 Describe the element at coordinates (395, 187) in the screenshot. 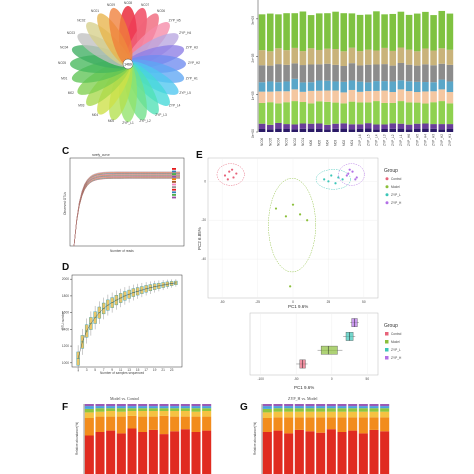

I see `pca-legend-label: Model` at that location.